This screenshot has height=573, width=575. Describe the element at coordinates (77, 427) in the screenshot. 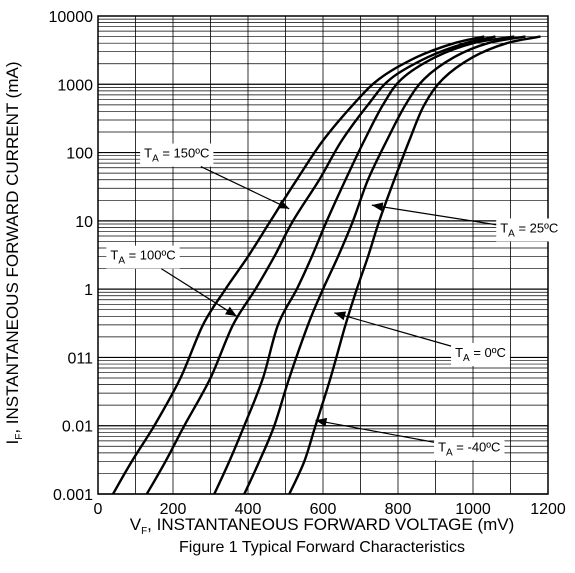

I see `y-tick-label: 0.01` at that location.